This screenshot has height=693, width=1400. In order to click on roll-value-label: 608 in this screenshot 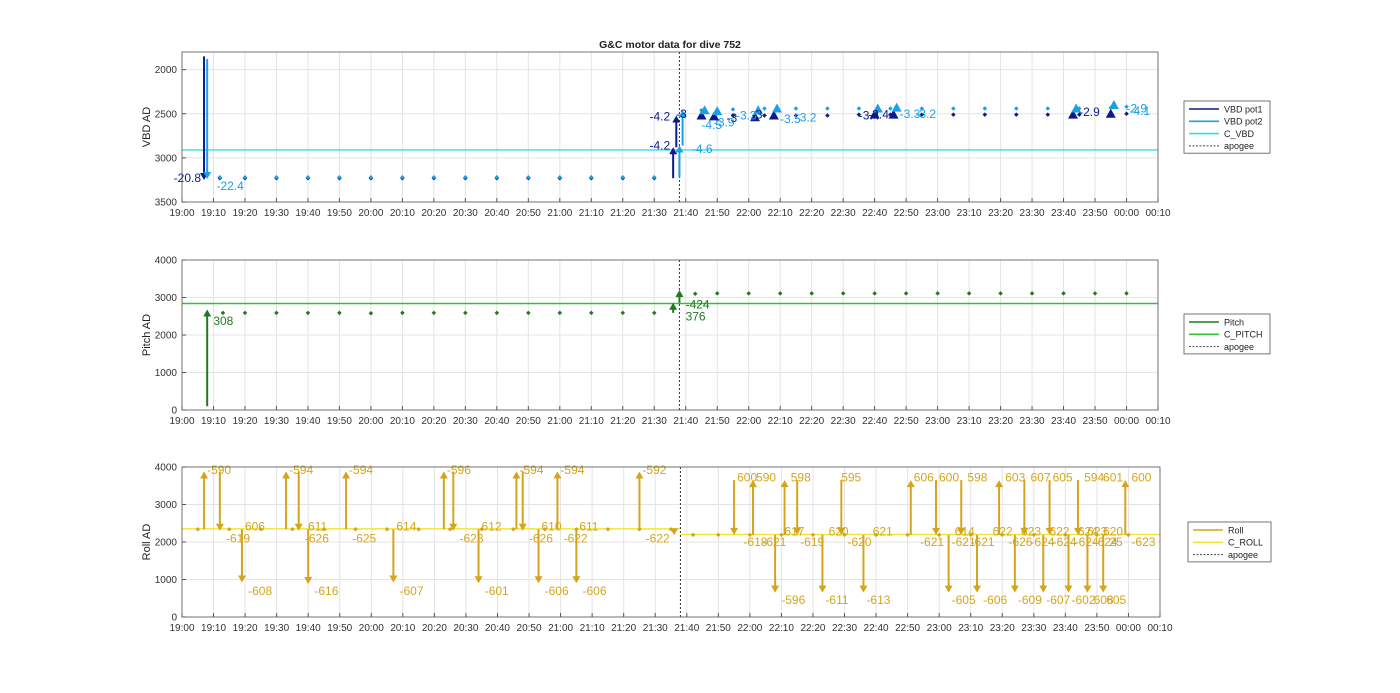, I will do `click(1104, 600)`.